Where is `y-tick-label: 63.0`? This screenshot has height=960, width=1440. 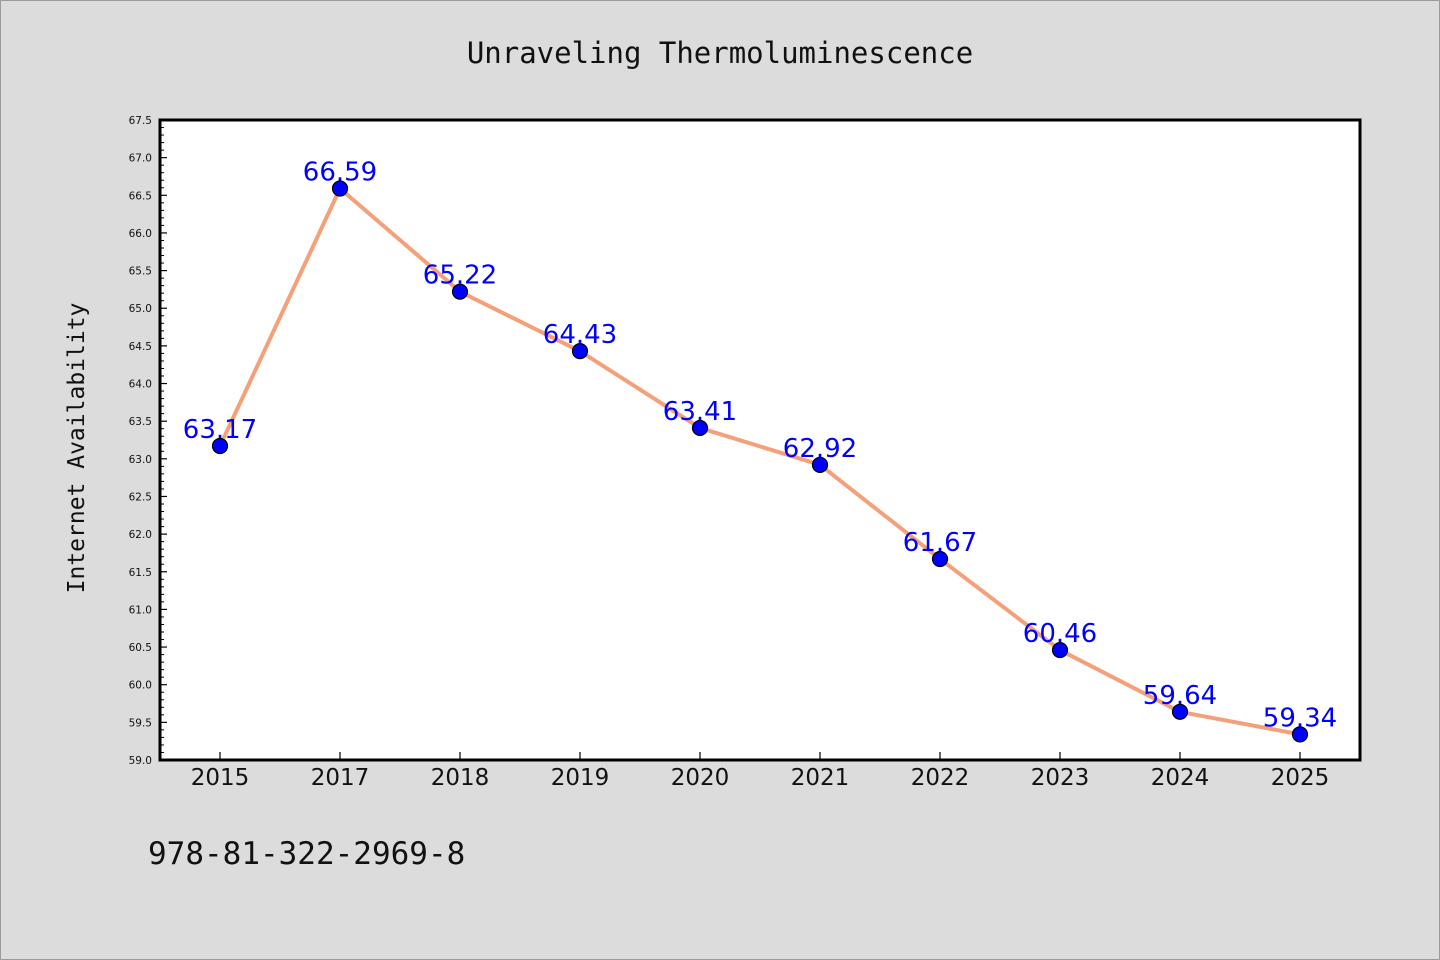
y-tick-label: 63.0 is located at coordinates (140, 460).